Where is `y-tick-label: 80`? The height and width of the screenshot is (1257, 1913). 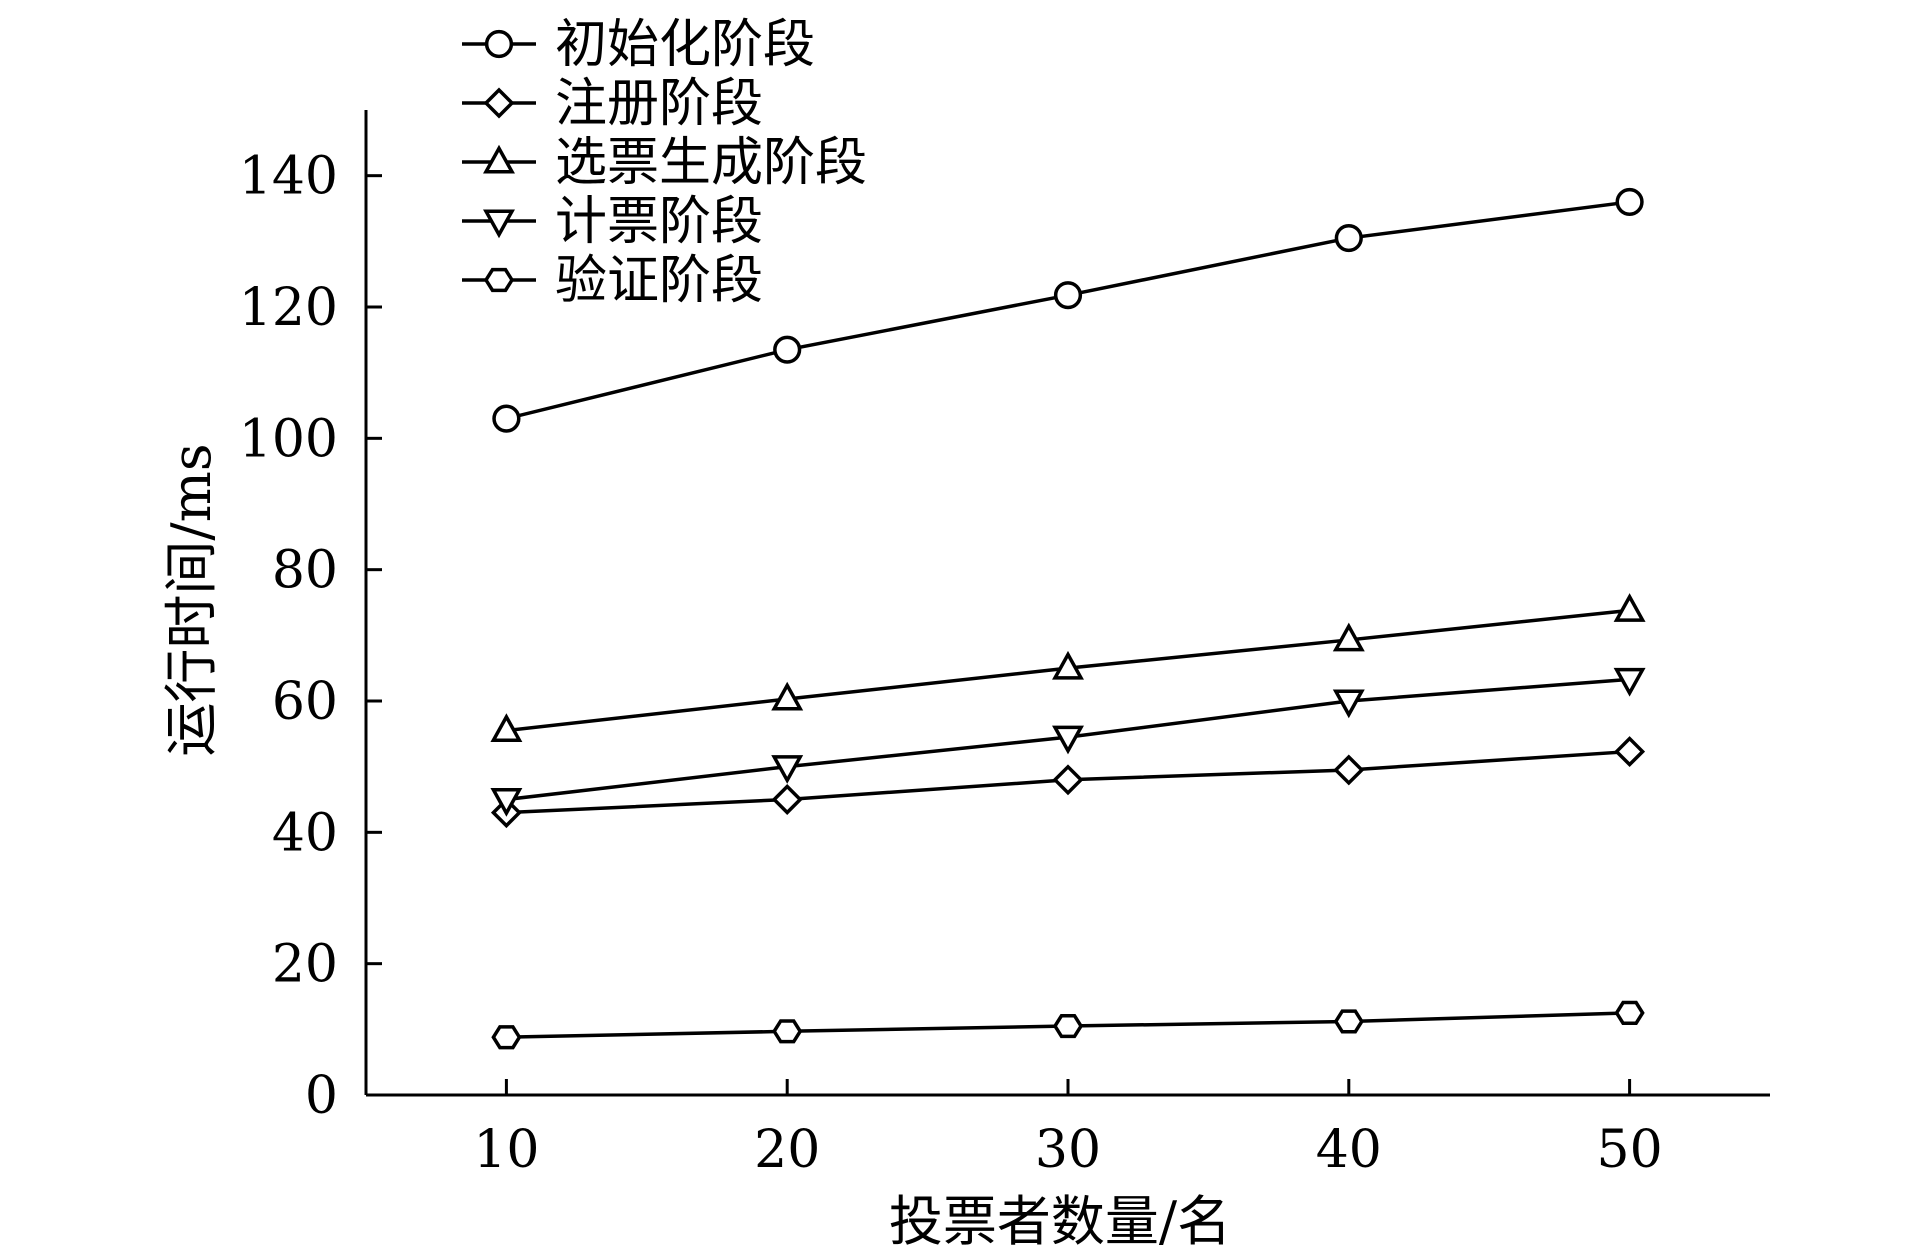
y-tick-label: 80 is located at coordinates (305, 571).